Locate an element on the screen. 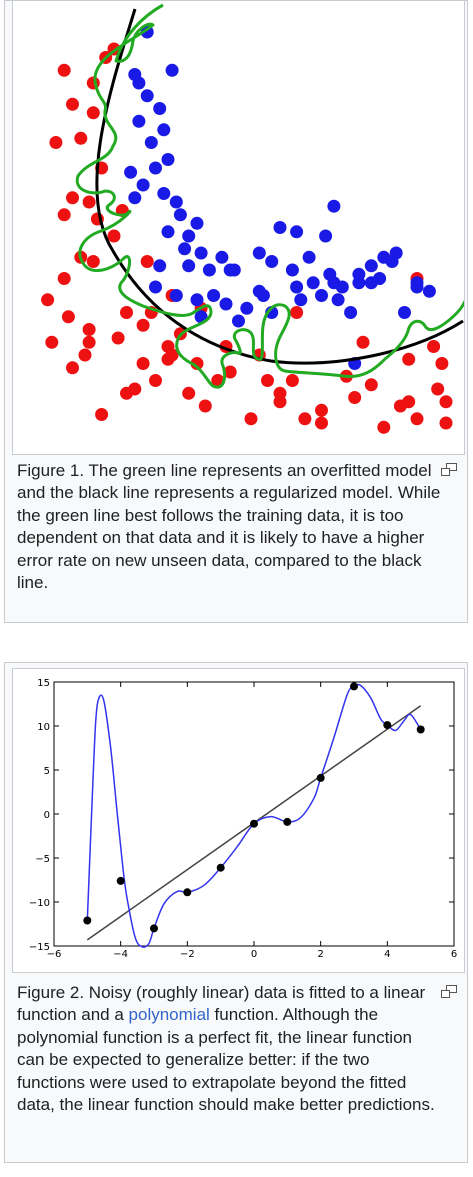 This screenshot has width=473, height=1177. polynomial-link: polynomial is located at coordinates (169, 1015).